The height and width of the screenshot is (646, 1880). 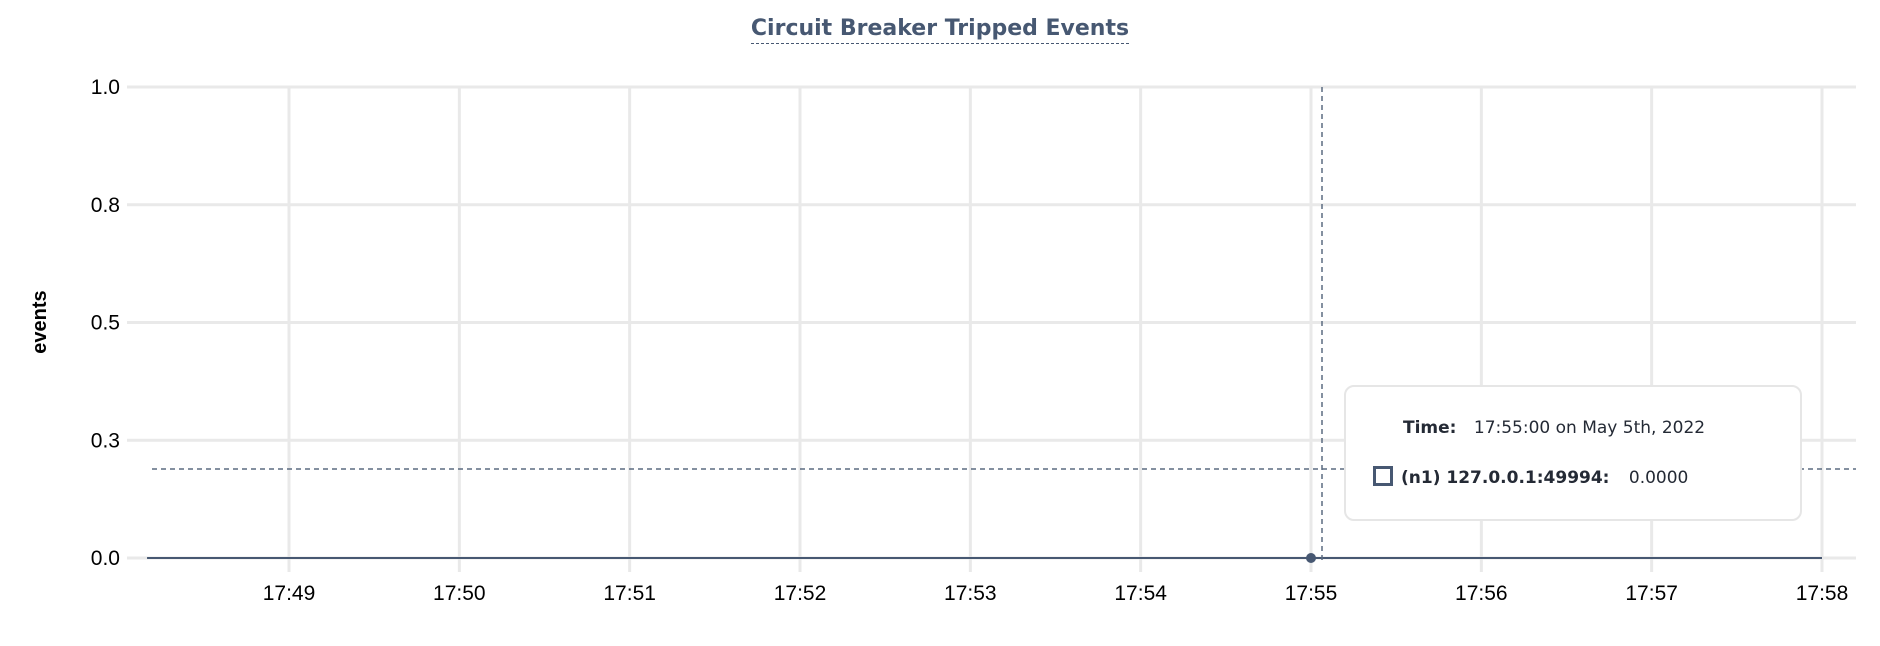 I want to click on x-tick-label: 17:52, so click(x=800, y=593).